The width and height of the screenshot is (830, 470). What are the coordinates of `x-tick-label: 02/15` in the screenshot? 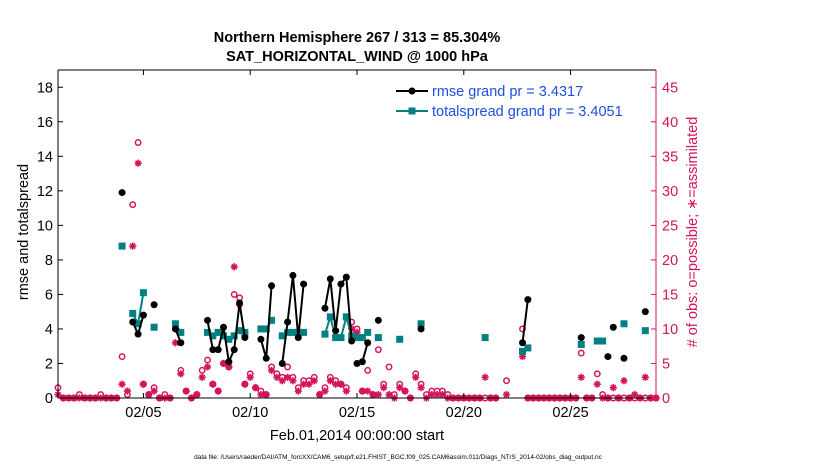 It's located at (357, 413).